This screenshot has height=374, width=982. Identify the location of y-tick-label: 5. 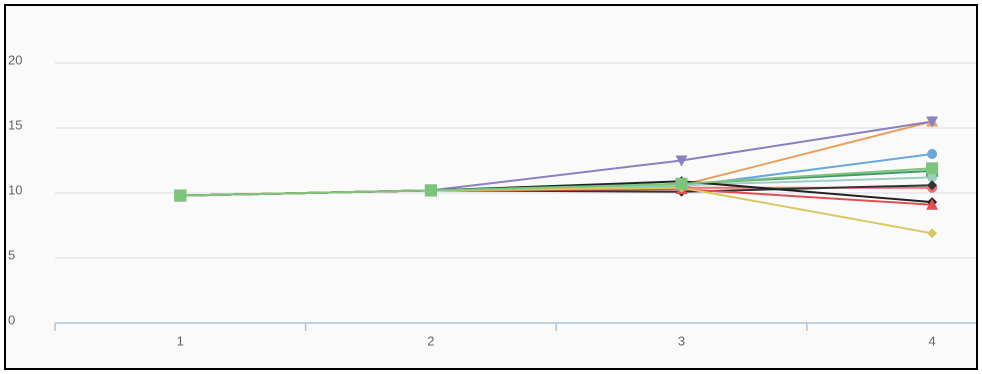
(11, 254).